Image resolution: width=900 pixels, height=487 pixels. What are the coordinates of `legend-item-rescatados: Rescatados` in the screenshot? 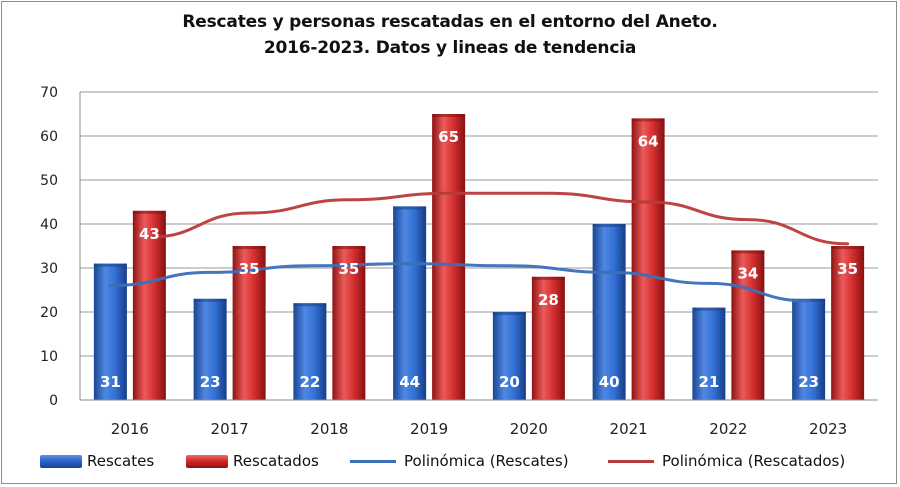 It's located at (252, 461).